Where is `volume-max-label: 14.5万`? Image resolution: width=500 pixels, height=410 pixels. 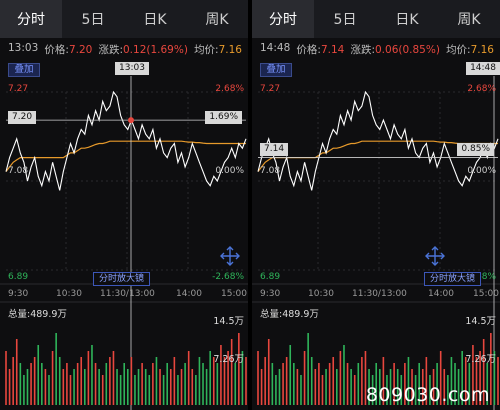
volume-max-label: 14.5万 is located at coordinates (228, 321).